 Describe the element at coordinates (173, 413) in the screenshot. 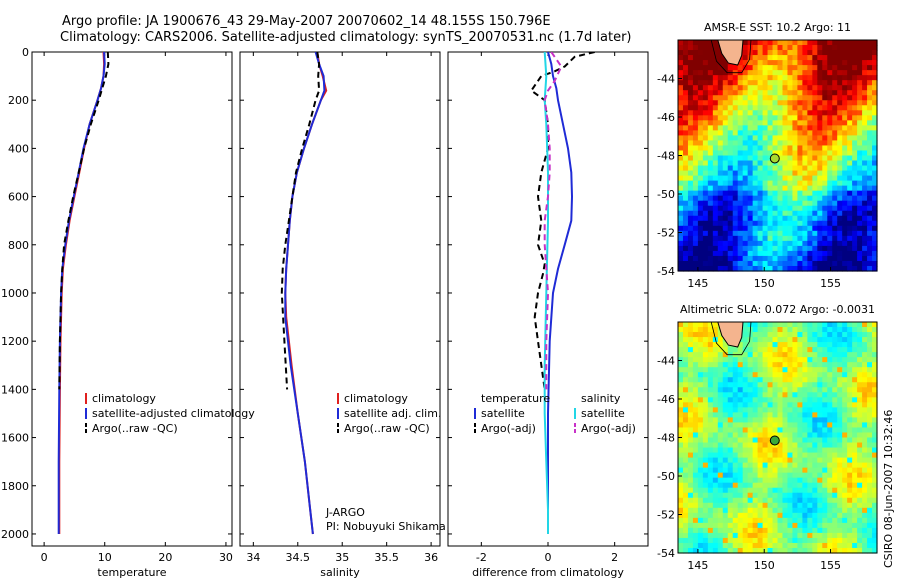

I see `temperature-legend-label-2: satellite-adjusted climatology` at that location.